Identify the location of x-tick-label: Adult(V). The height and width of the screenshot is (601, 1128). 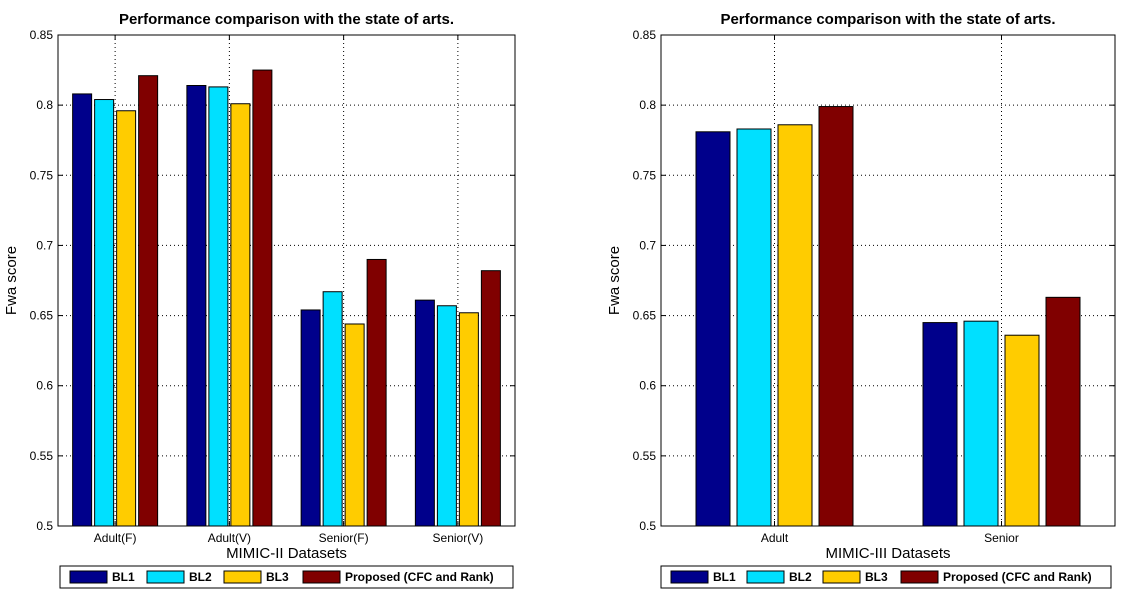
(229, 538).